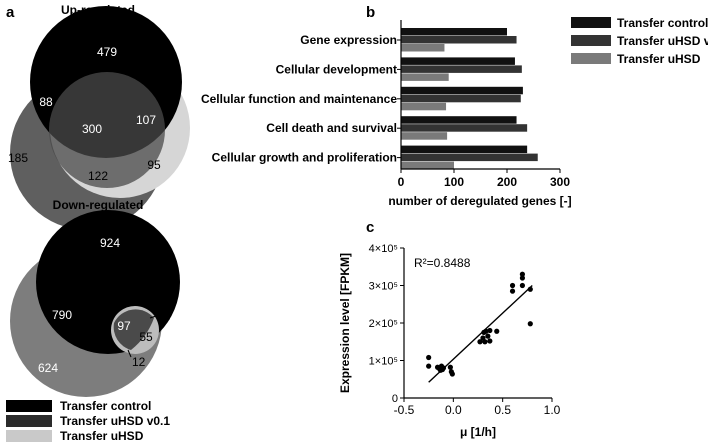  I want to click on scatter-x-tick-label: 0.0, so click(453, 410).